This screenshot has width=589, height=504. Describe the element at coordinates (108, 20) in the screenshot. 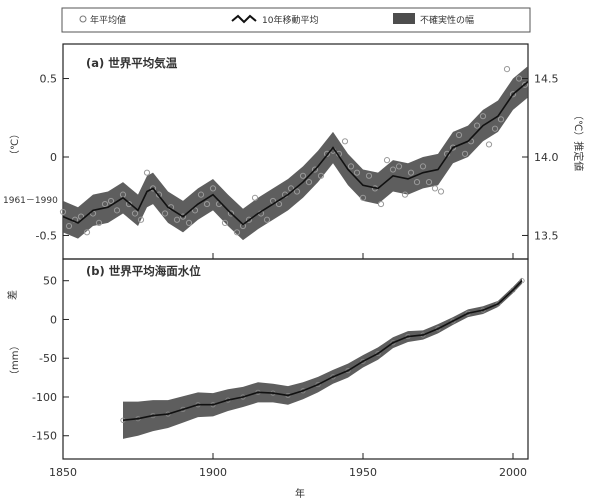

I see `legend-observed: 年平均値` at that location.